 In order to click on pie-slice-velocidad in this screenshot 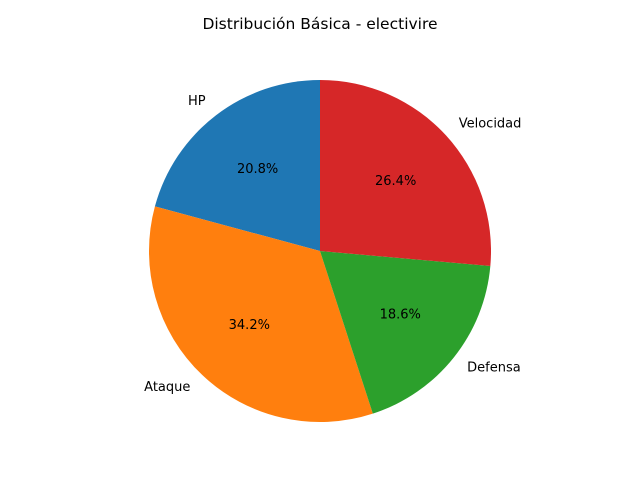, I will do `click(406, 173)`.